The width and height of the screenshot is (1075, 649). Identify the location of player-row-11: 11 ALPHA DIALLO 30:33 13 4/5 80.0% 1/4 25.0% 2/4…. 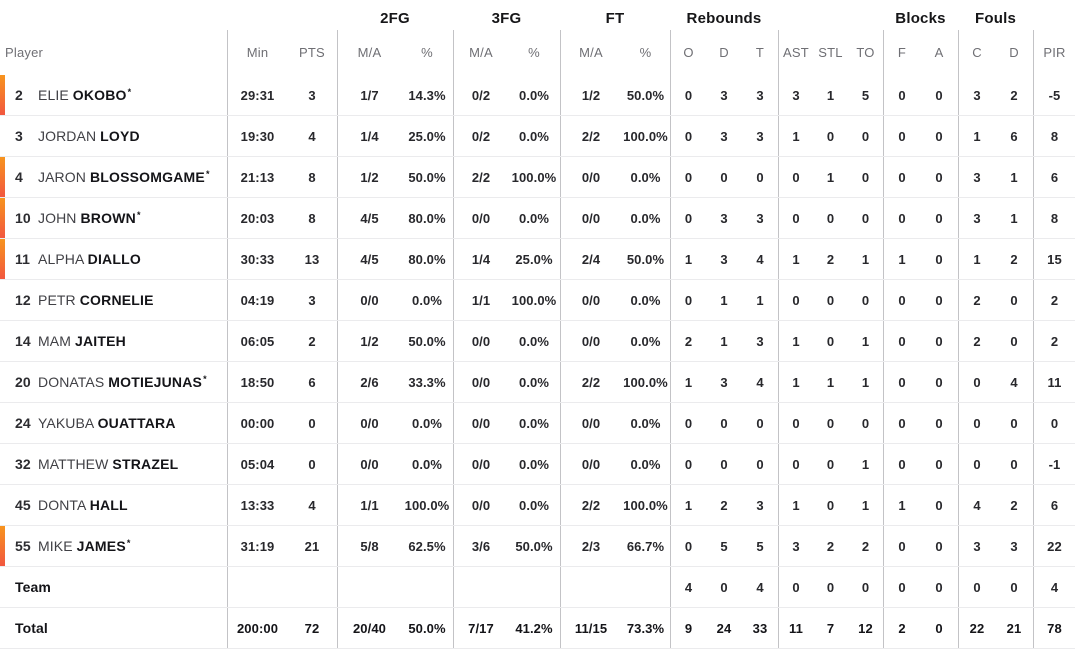
(537, 259).